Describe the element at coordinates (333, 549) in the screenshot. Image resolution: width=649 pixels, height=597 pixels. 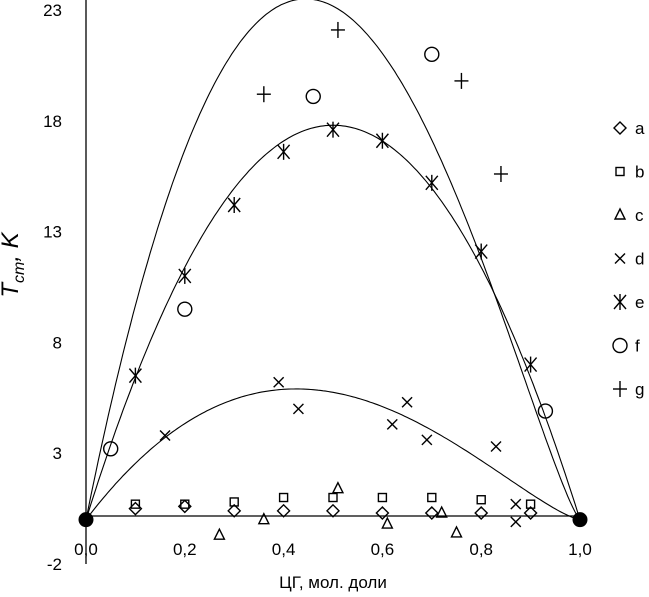
I see `x-tick-labels: 0,0 0,2 0,4 0,6 0,8 1,0` at that location.